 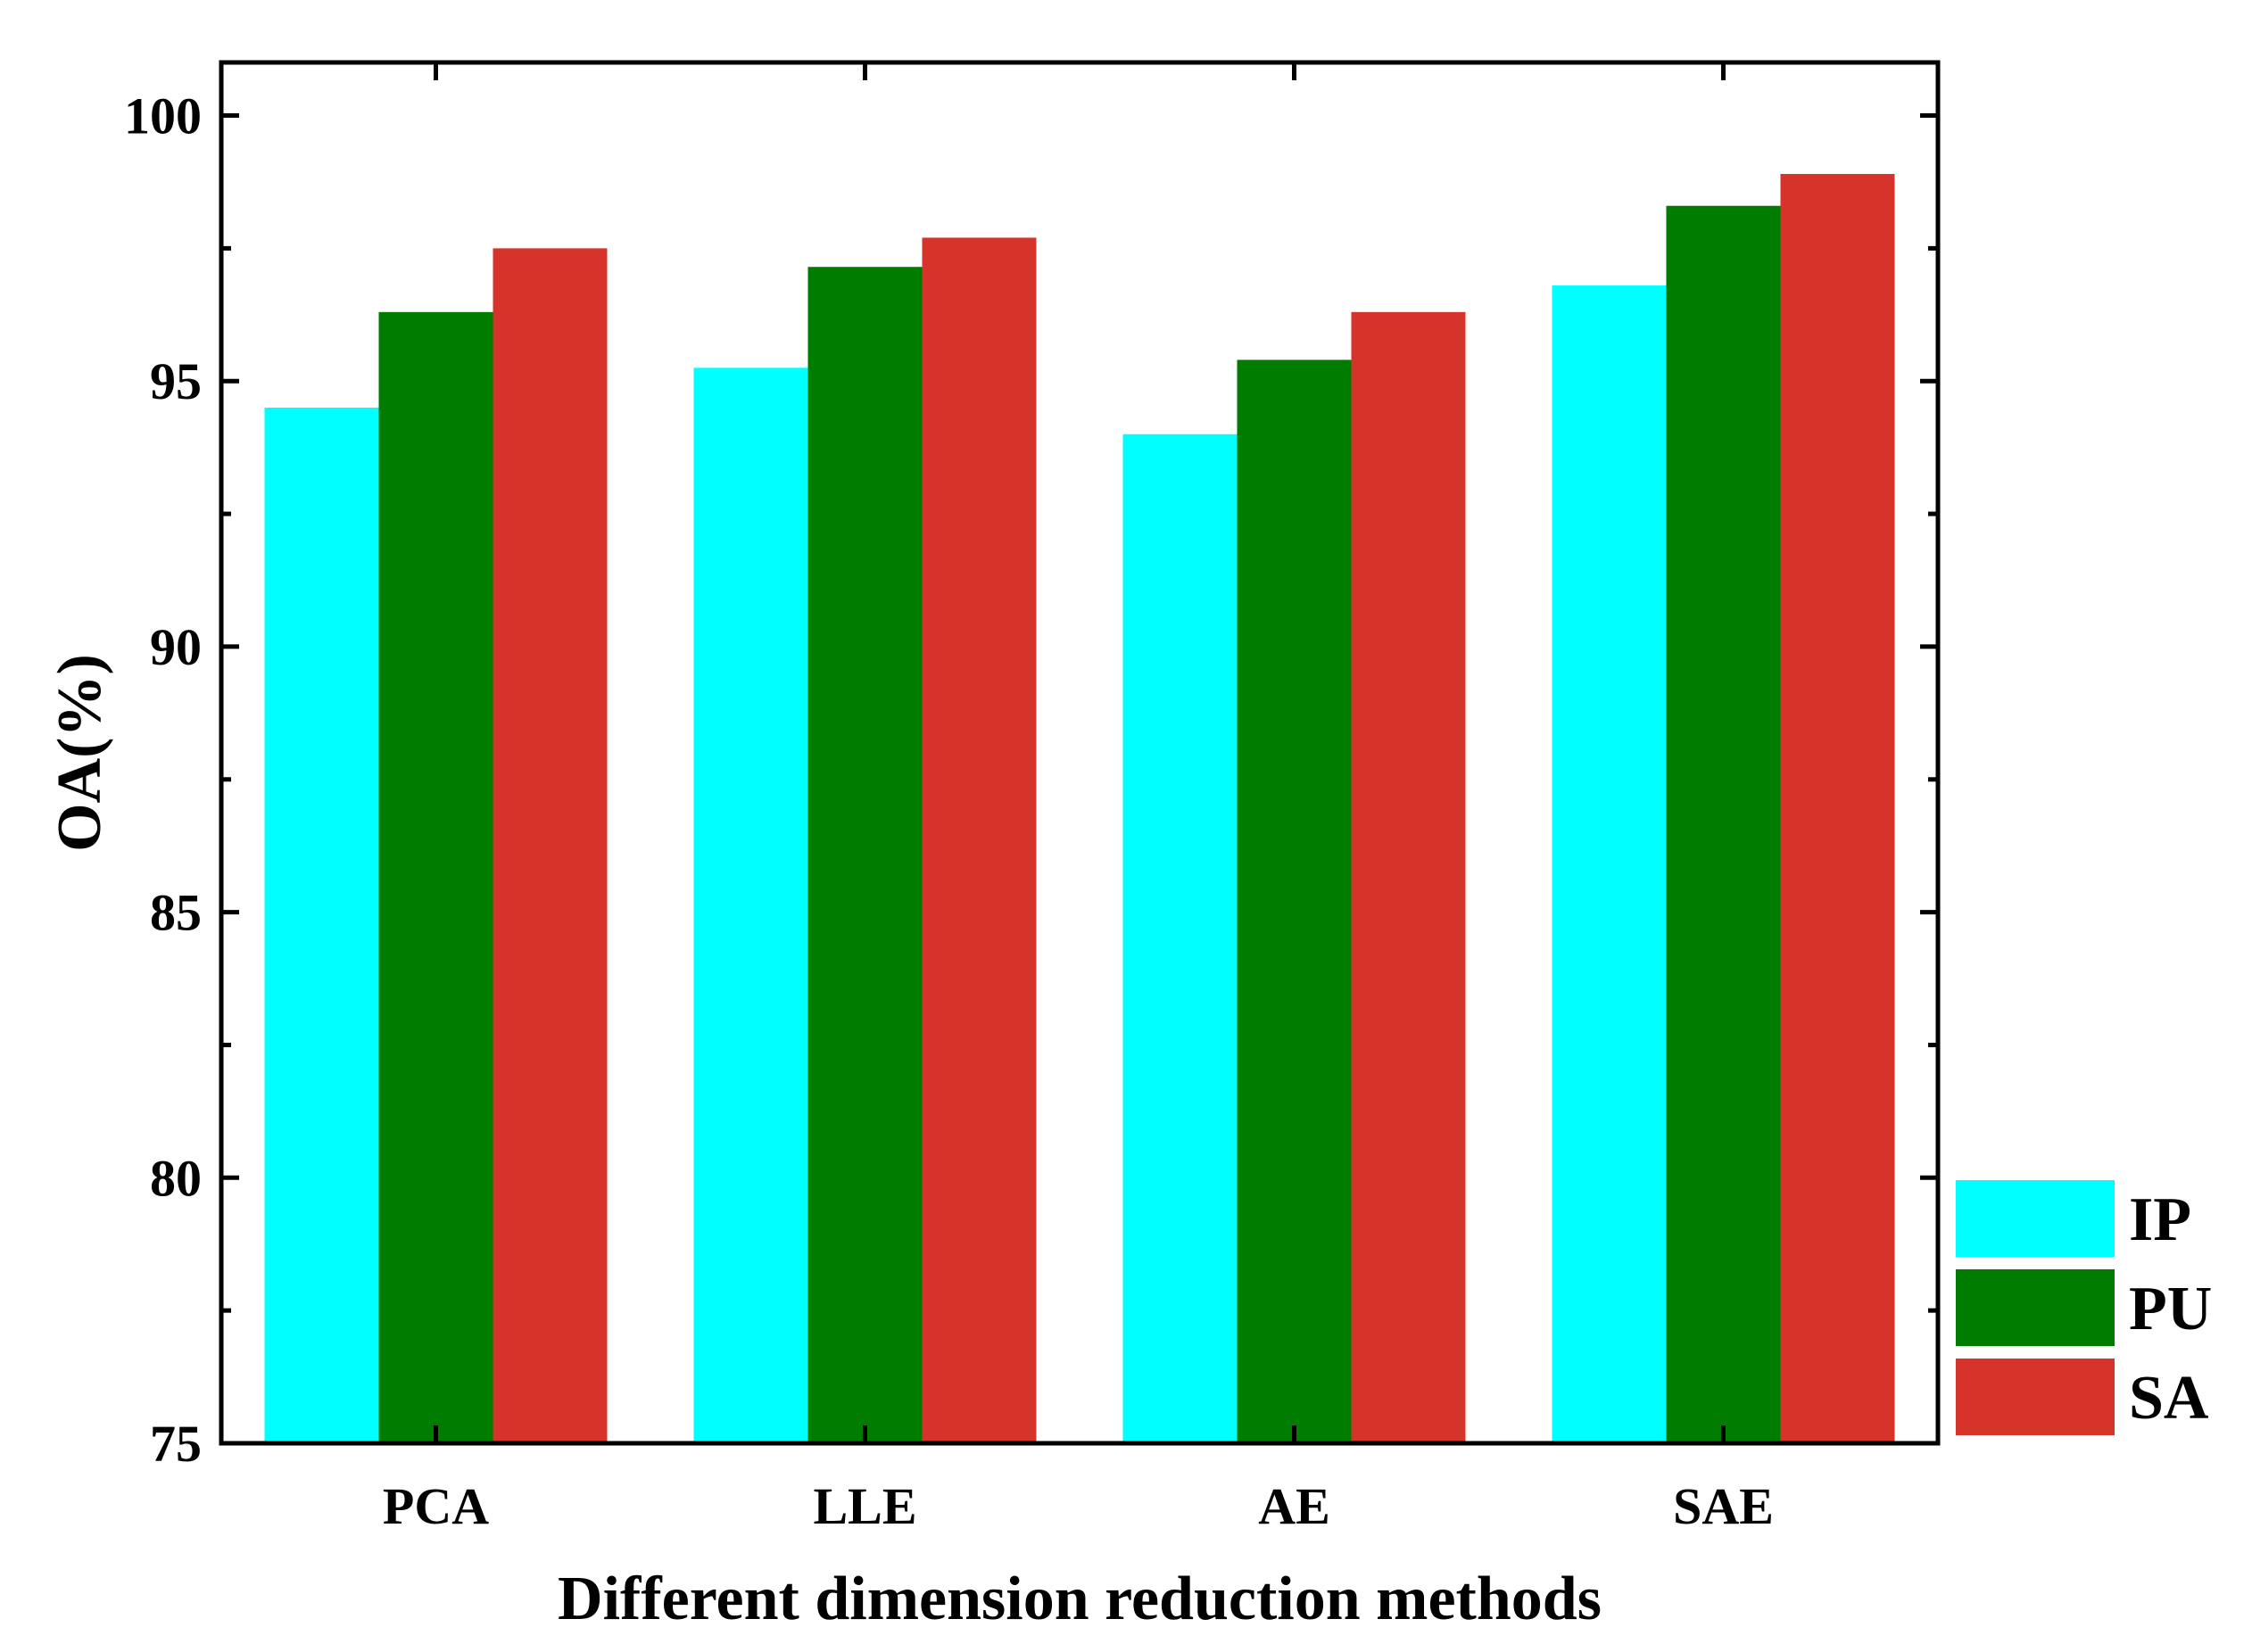 I want to click on x-tick-label-pca: PCA, so click(x=436, y=1506).